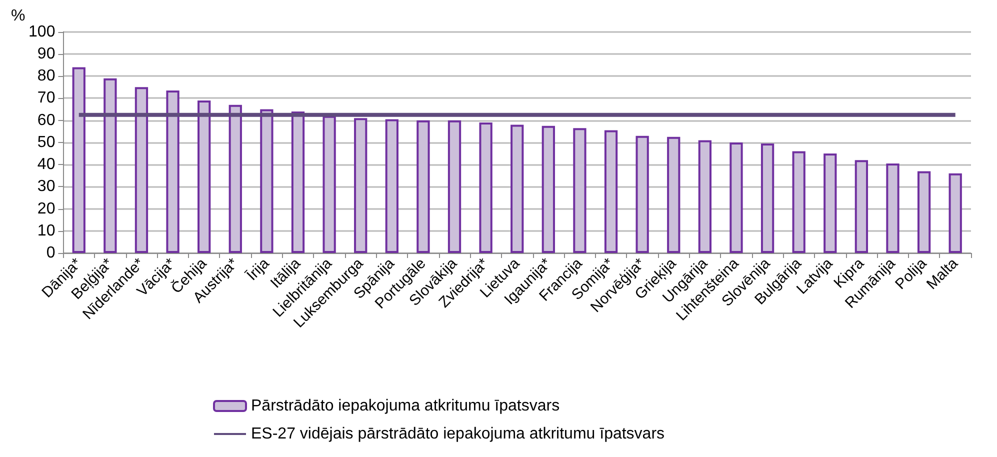 The height and width of the screenshot is (457, 997). I want to click on y-tick-label: 70, so click(46, 98).